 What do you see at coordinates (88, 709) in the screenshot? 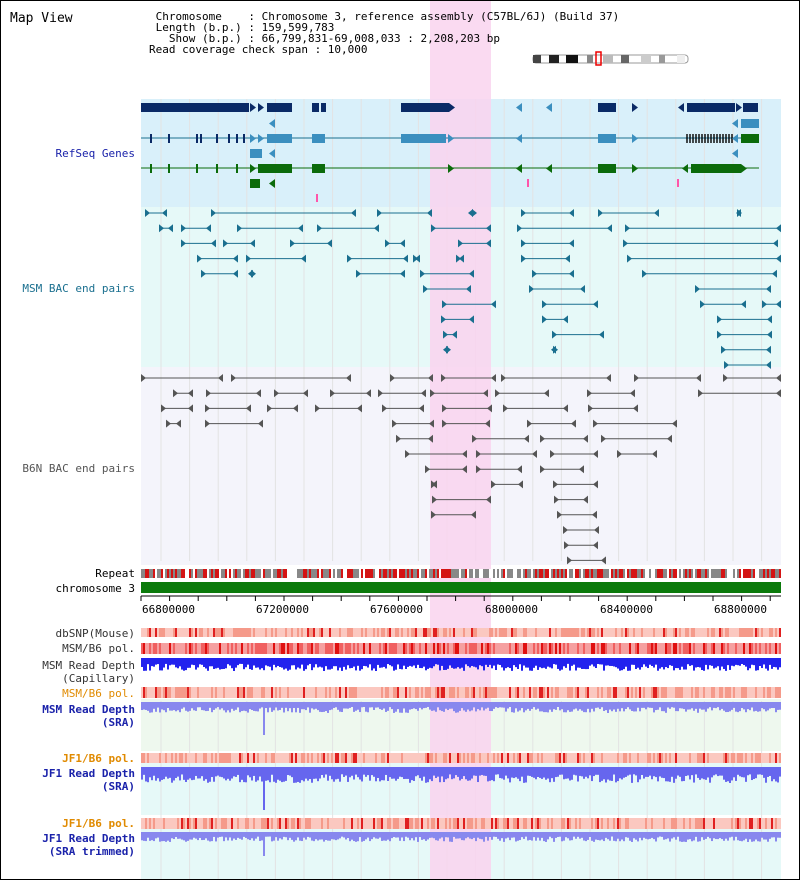
I see `track-label-msm-depth-sra: MSM Read Depth` at bounding box center [88, 709].